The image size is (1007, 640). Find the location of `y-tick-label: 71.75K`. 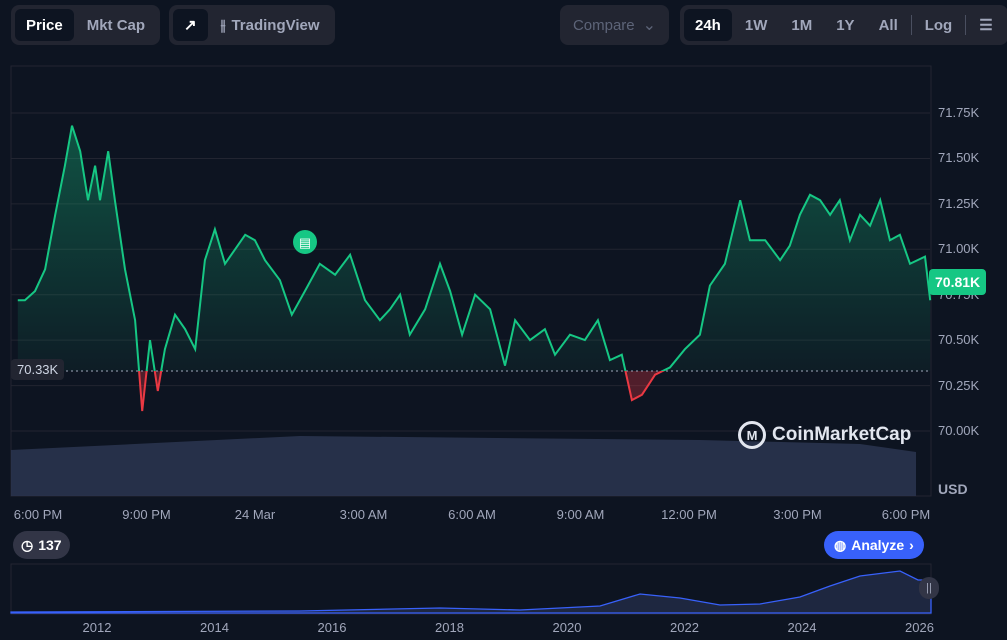

y-tick-label: 71.75K is located at coordinates (959, 113).